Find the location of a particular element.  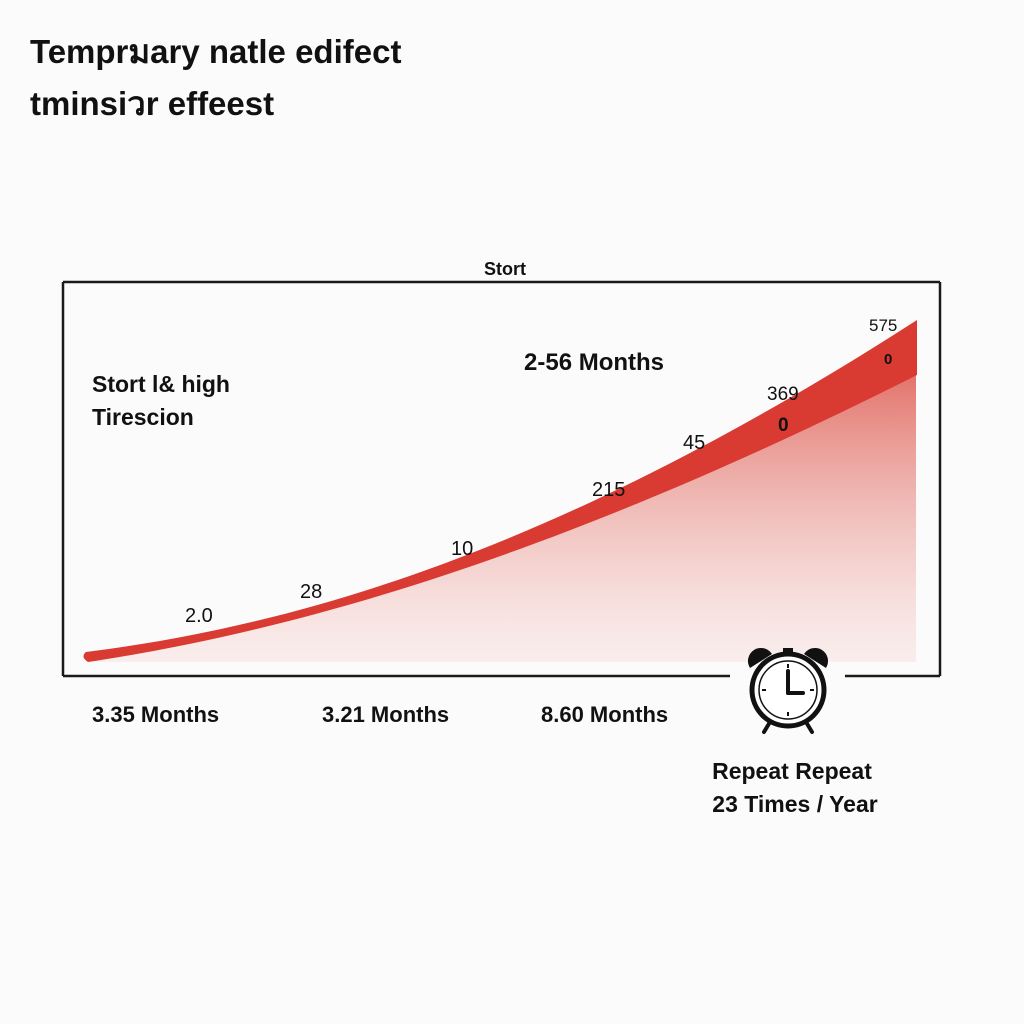

chart-title: Temprมary natle edifect tminsiวr effeest is located at coordinates (215, 78).